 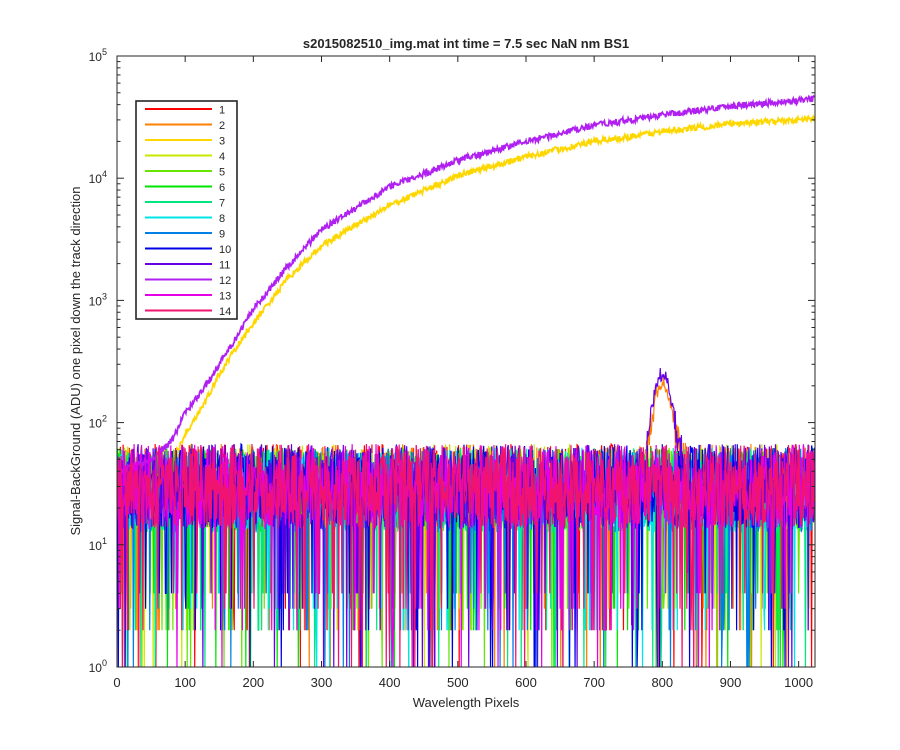 What do you see at coordinates (225, 281) in the screenshot?
I see `legend-label: 12` at bounding box center [225, 281].